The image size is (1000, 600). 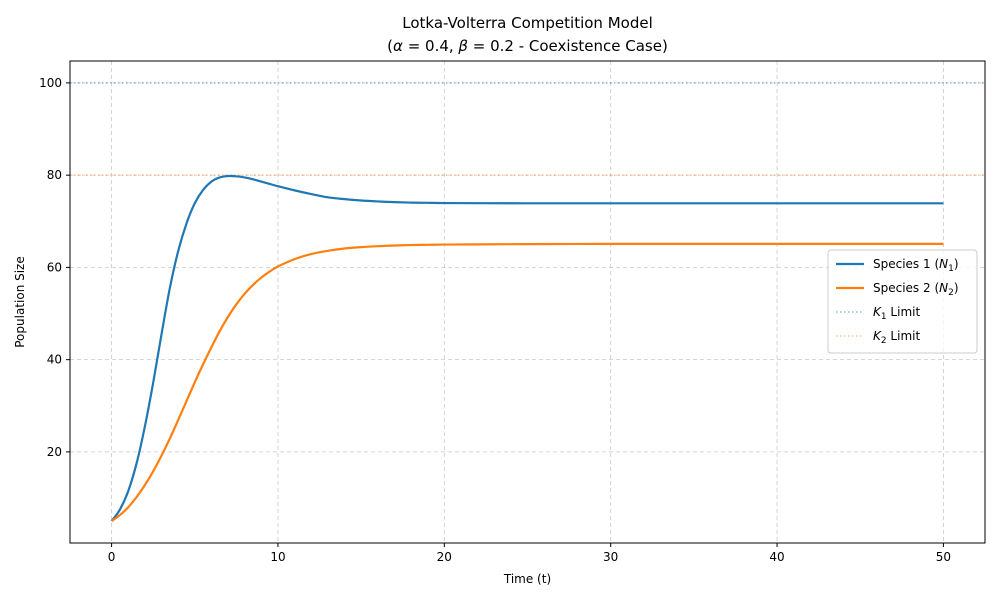 What do you see at coordinates (50, 83) in the screenshot?
I see `y-tick-label: 100` at bounding box center [50, 83].